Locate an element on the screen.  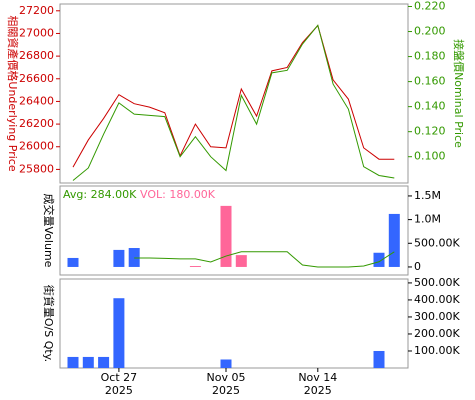
line is located at coordinates (264, 259).